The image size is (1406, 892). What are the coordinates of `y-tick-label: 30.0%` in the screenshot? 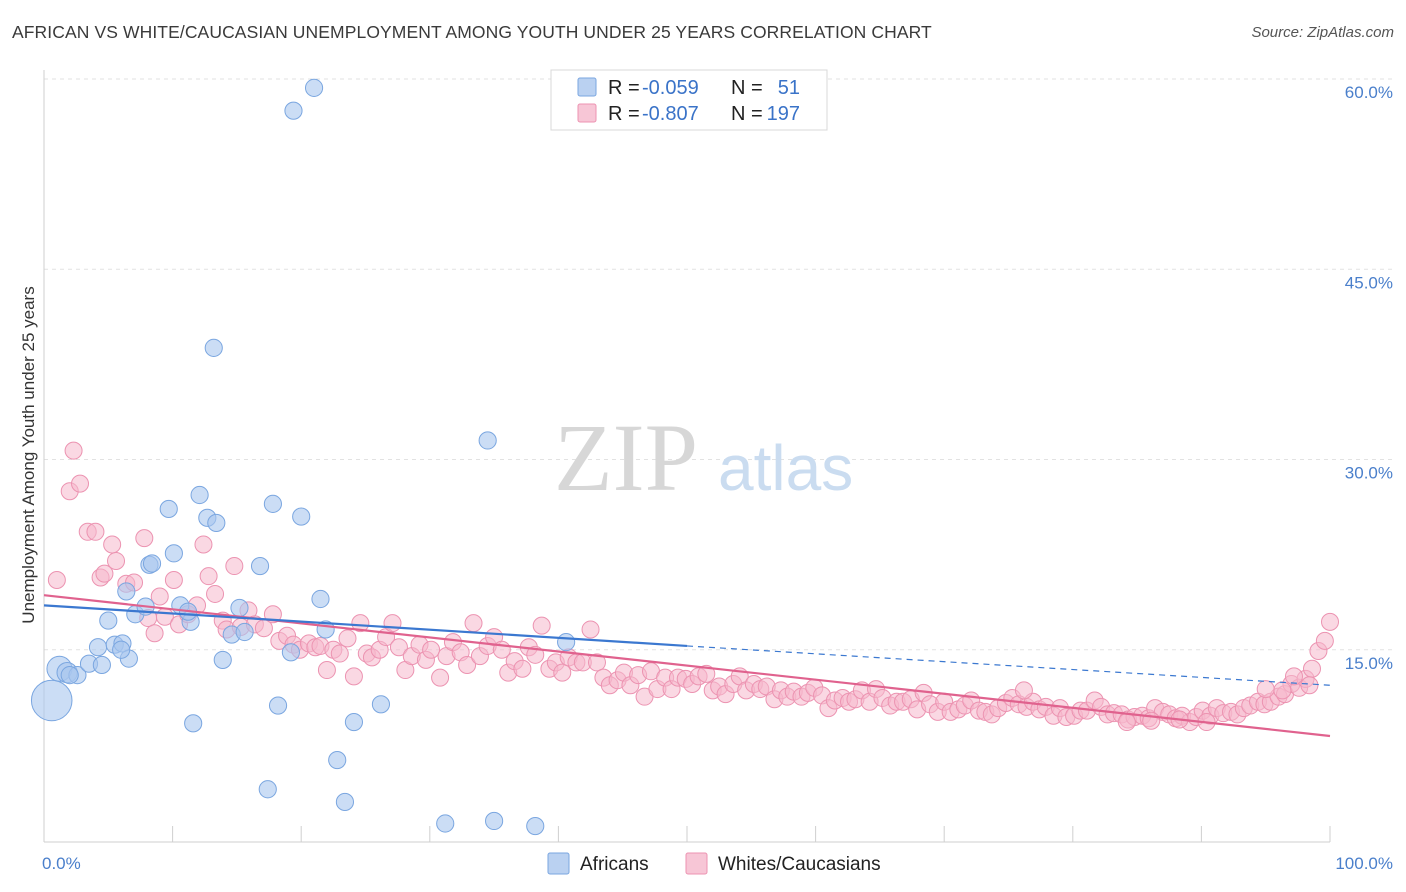 It's located at (1369, 473).